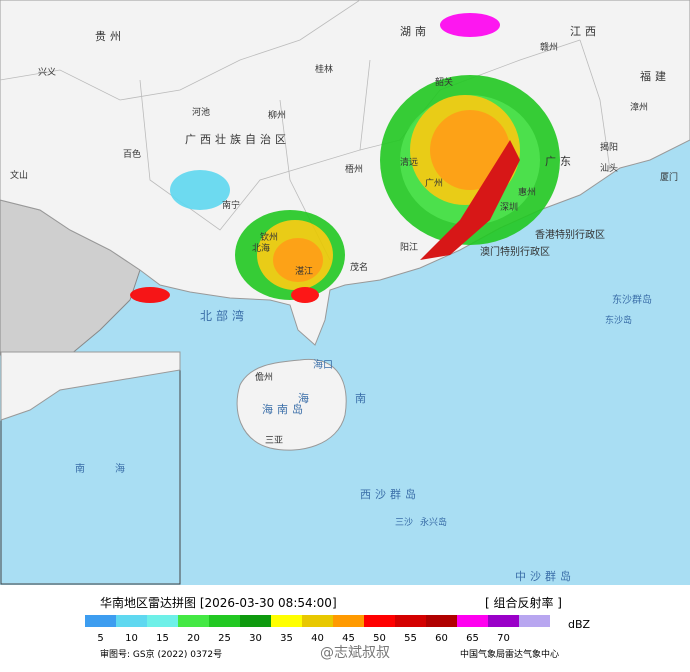 This screenshot has width=690, height=672. I want to click on legend-tick: 10, so click(131, 638).